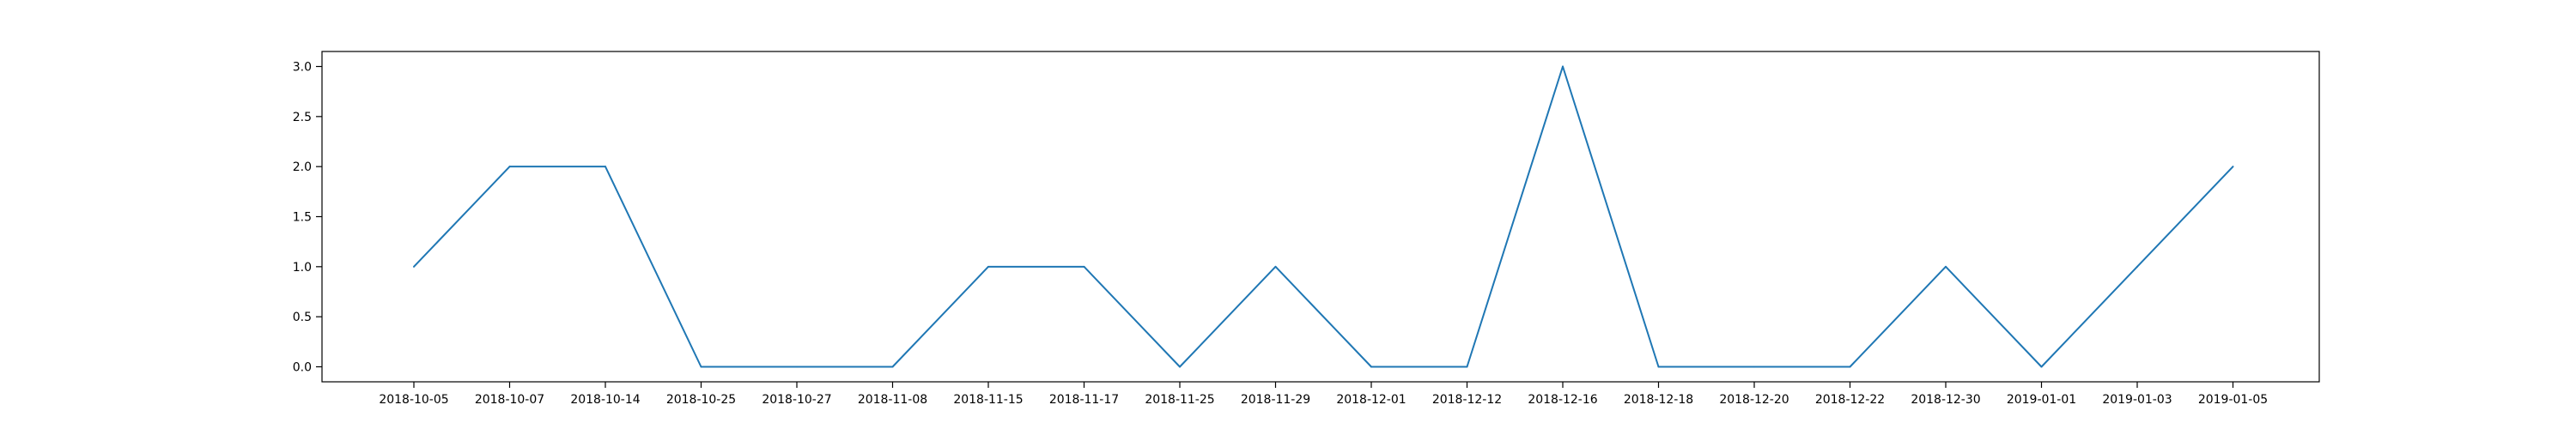 This screenshot has height=429, width=2576. Describe the element at coordinates (892, 400) in the screenshot. I see `x-tick-label: 2018-11-08` at that location.